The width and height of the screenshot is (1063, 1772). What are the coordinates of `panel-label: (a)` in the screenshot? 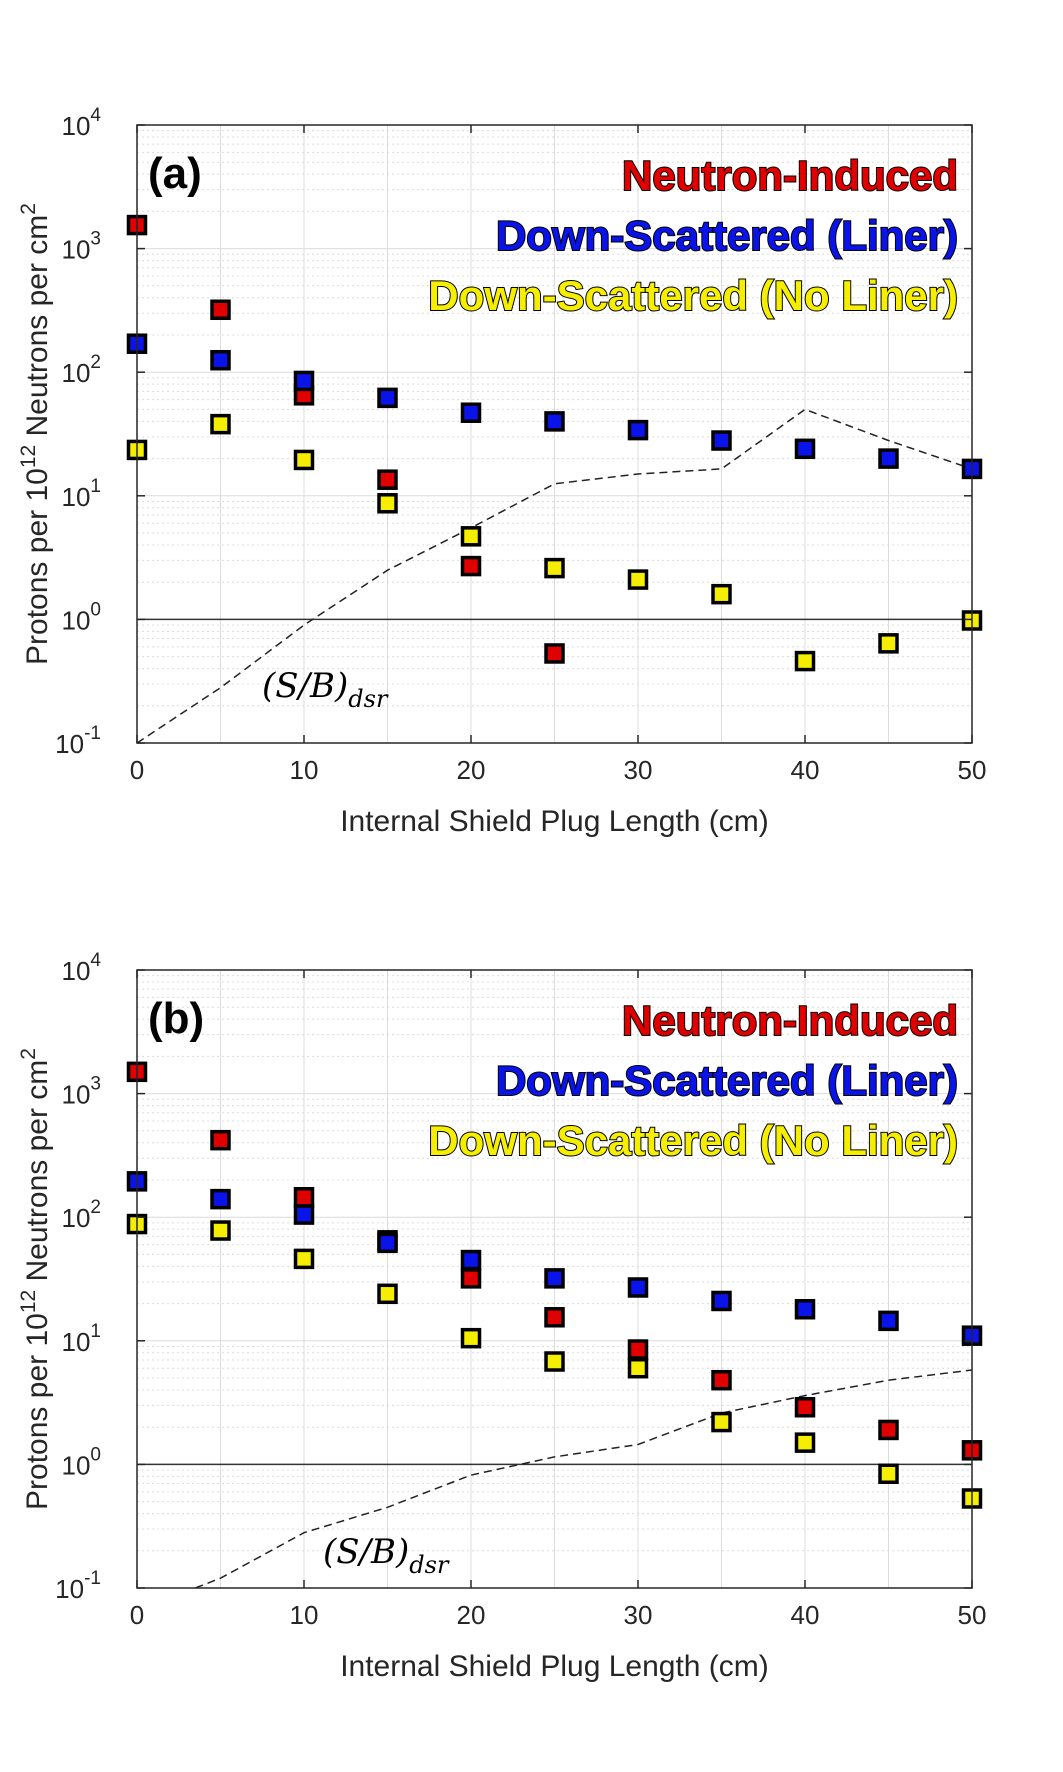 It's located at (175, 173).